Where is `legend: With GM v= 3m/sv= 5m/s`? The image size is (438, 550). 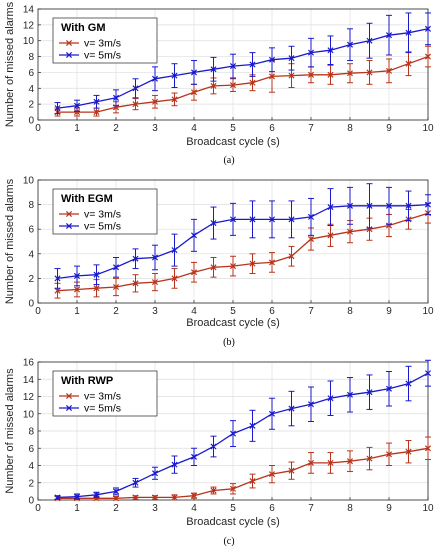 legend: With GM v= 3m/sv= 5m/s is located at coordinates (105, 40).